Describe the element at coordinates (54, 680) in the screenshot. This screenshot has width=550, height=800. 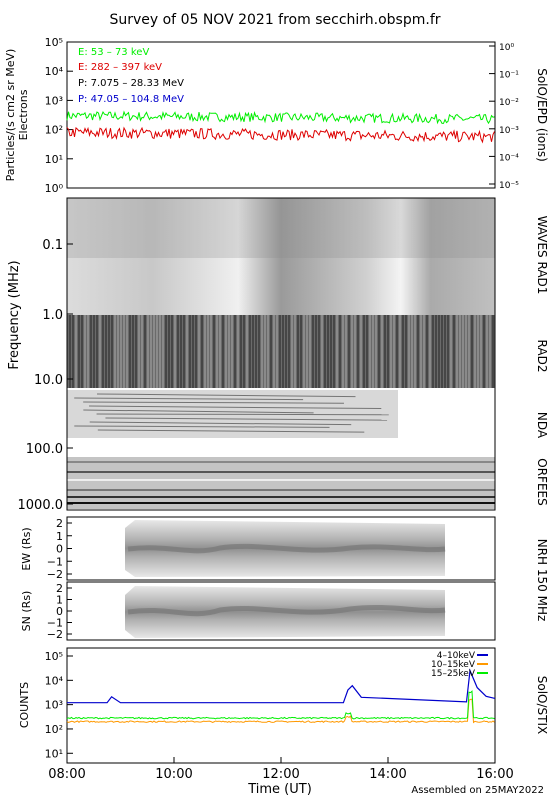
I see `stix-ytick-label: 10⁴` at that location.